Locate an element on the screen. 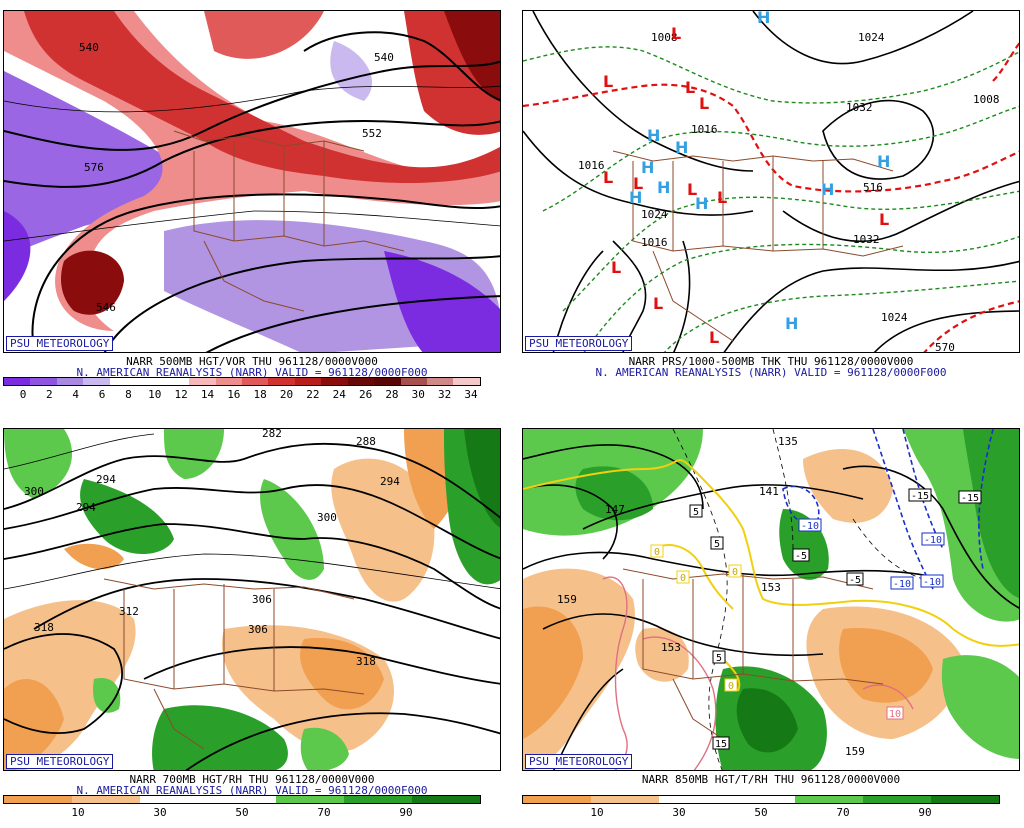  colorbar-tick-label: 10 is located at coordinates (597, 812).